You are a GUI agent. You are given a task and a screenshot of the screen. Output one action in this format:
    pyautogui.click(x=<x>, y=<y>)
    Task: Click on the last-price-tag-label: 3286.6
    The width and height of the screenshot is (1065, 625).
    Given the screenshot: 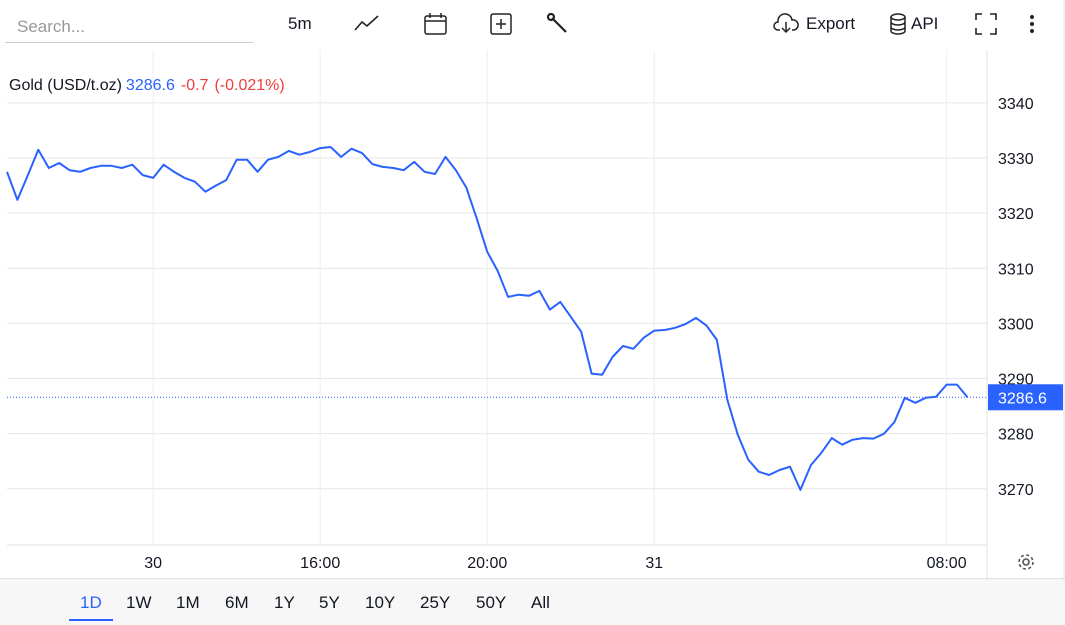 What is the action you would take?
    pyautogui.click(x=1022, y=398)
    